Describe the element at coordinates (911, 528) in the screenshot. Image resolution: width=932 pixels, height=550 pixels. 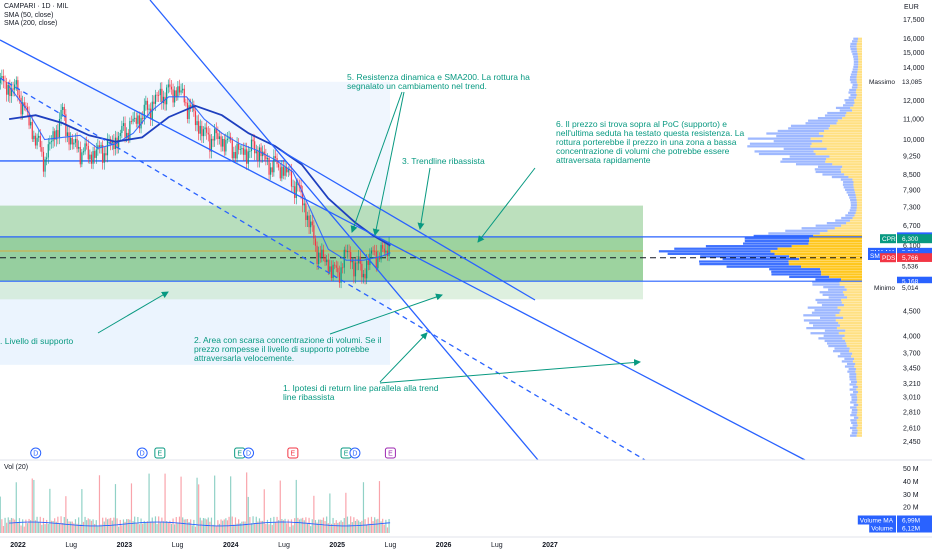
I see `volume-tag-value: 6,12M` at that location.